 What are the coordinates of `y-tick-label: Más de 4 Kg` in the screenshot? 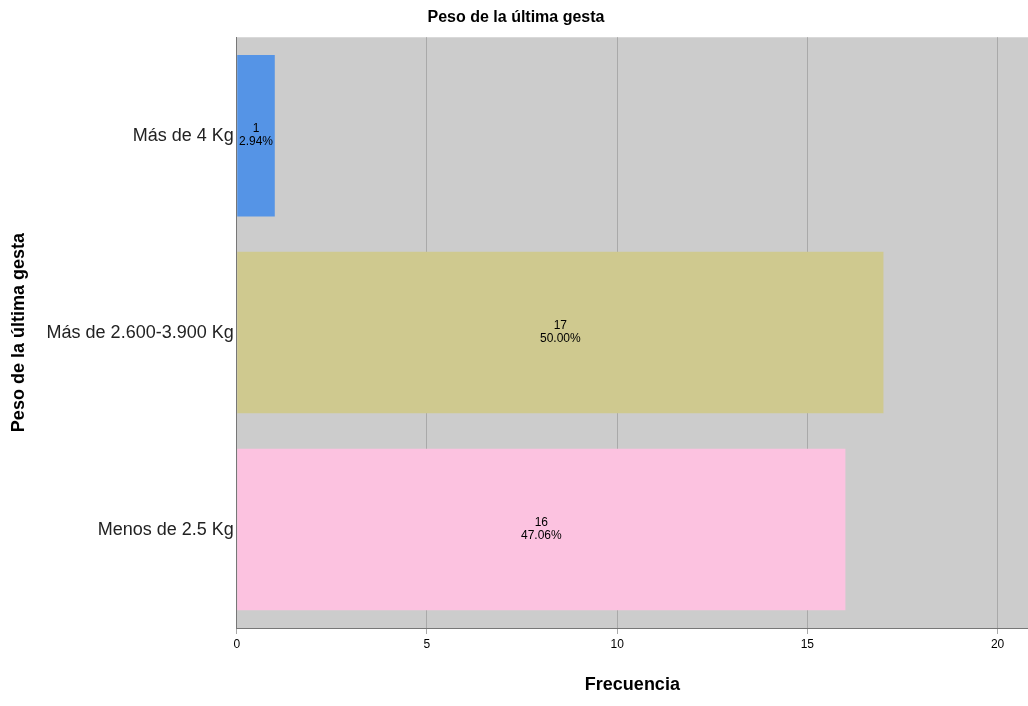 It's located at (183, 134).